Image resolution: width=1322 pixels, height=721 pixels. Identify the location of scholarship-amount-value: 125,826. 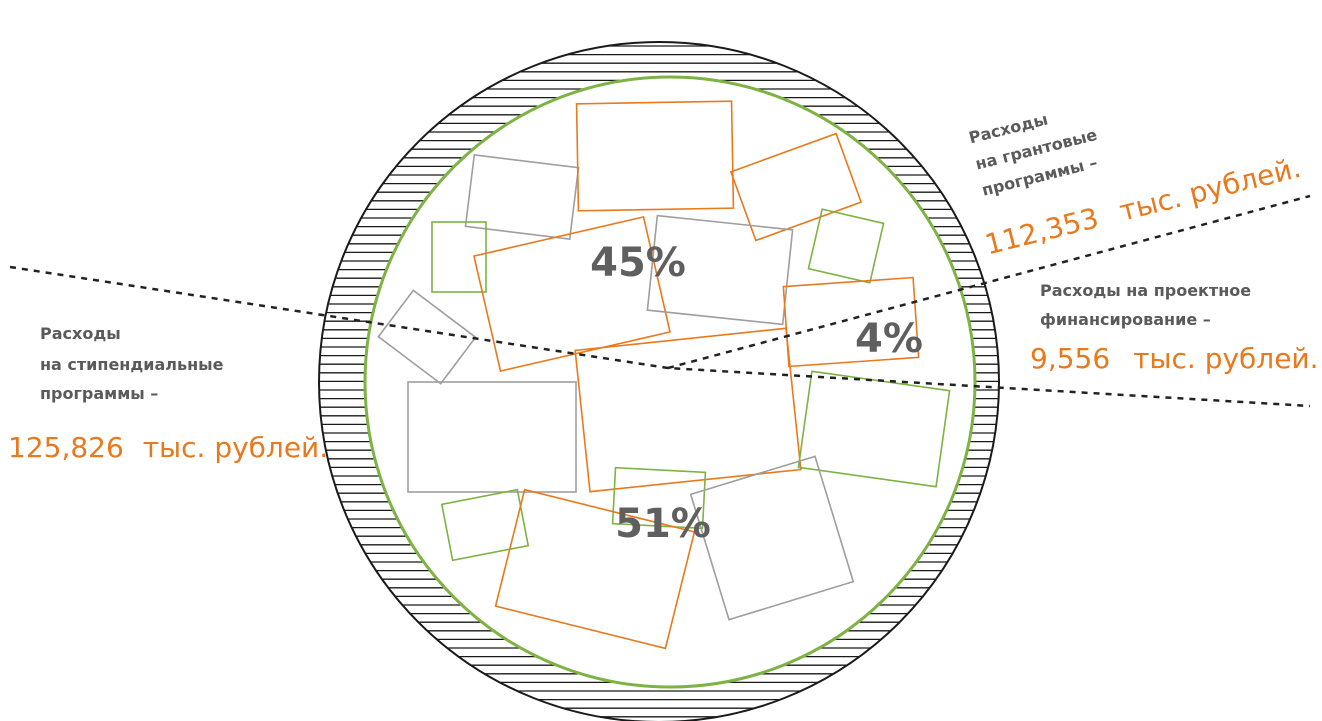
(66, 447).